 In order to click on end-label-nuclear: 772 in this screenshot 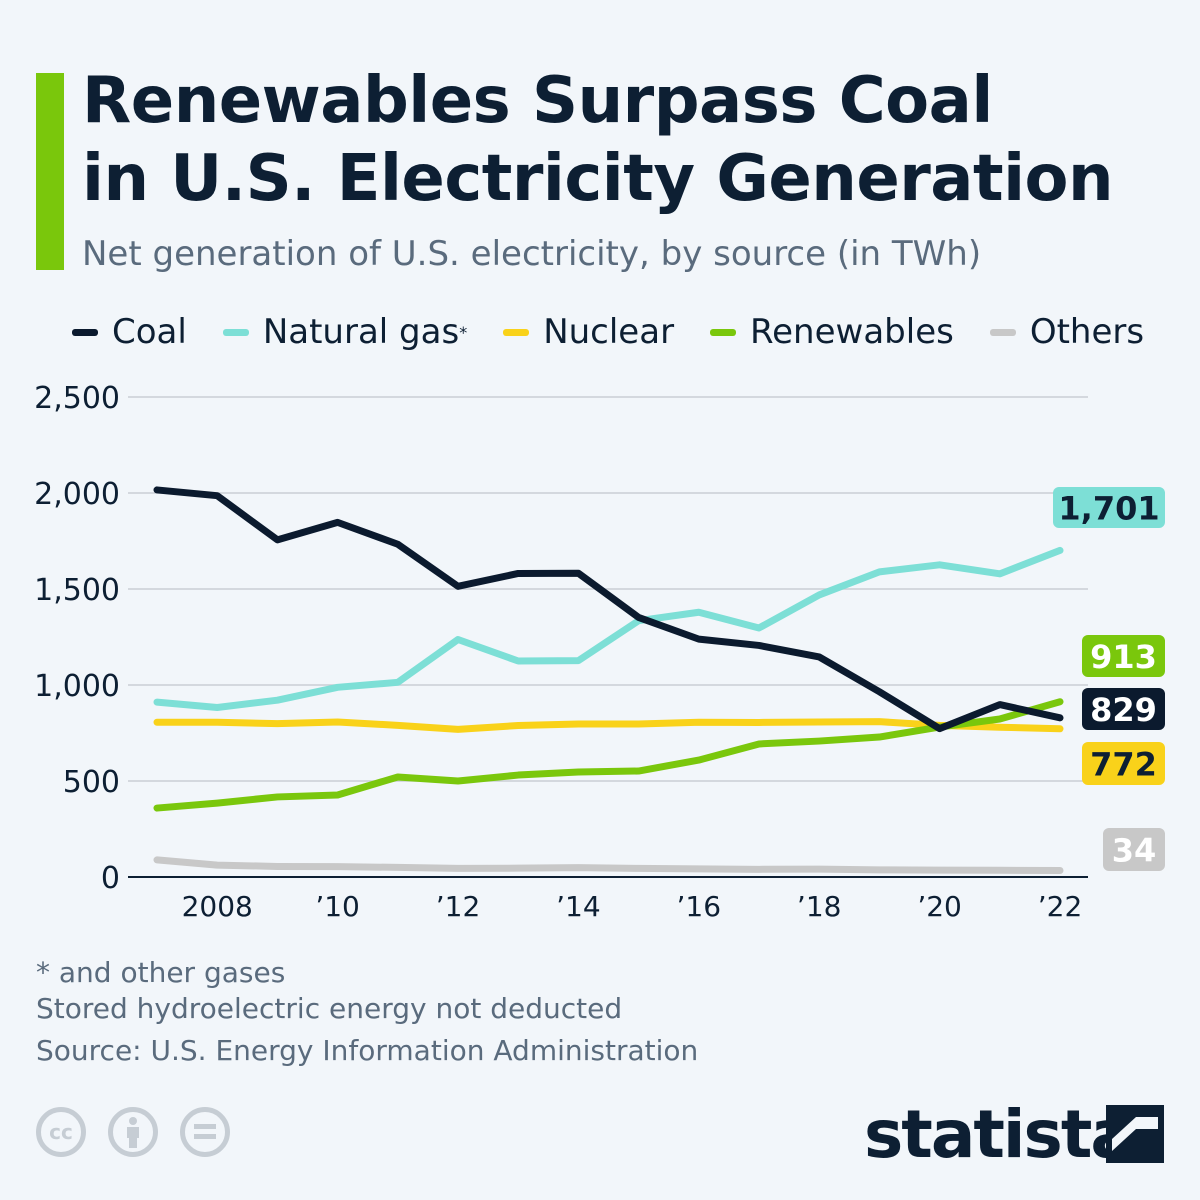, I will do `click(1123, 765)`.